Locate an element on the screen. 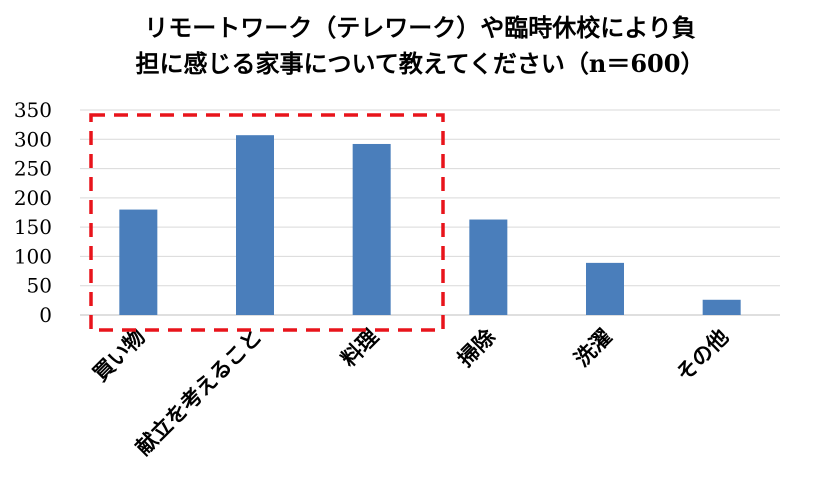  y-tick-label: 300 is located at coordinates (33, 139).